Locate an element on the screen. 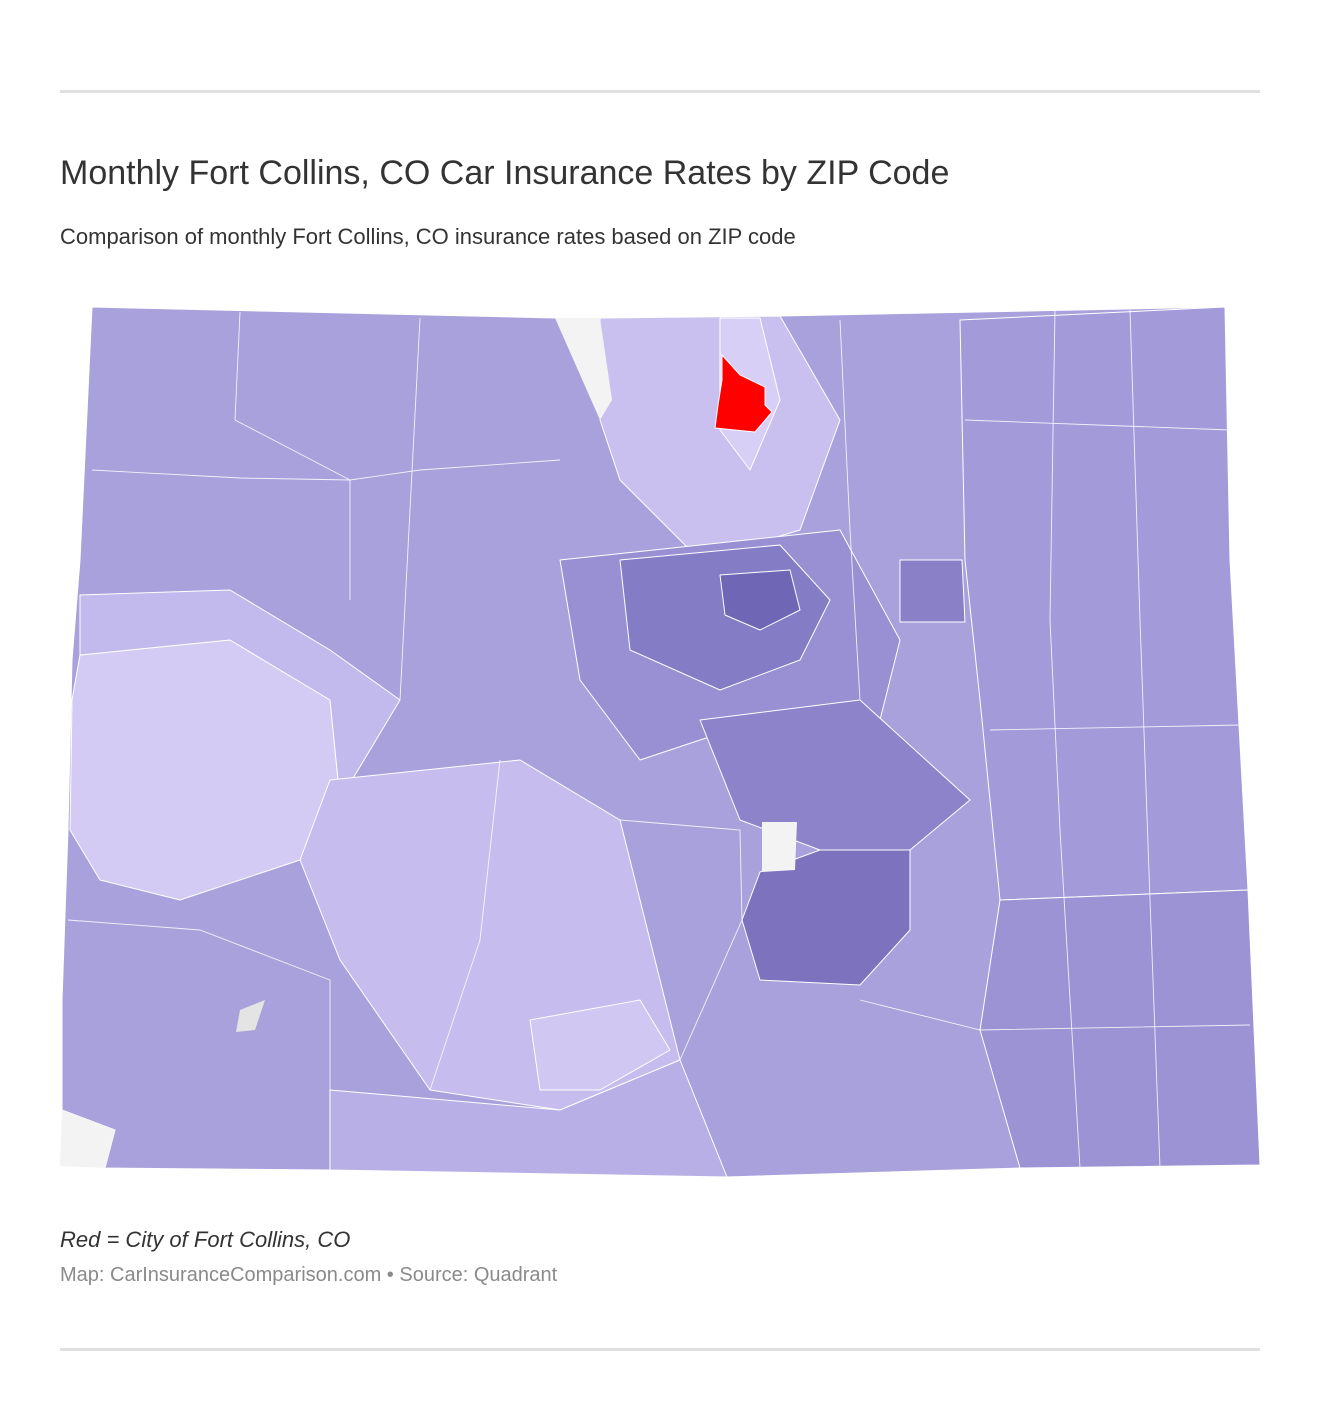  region-denver-core is located at coordinates (760, 600).